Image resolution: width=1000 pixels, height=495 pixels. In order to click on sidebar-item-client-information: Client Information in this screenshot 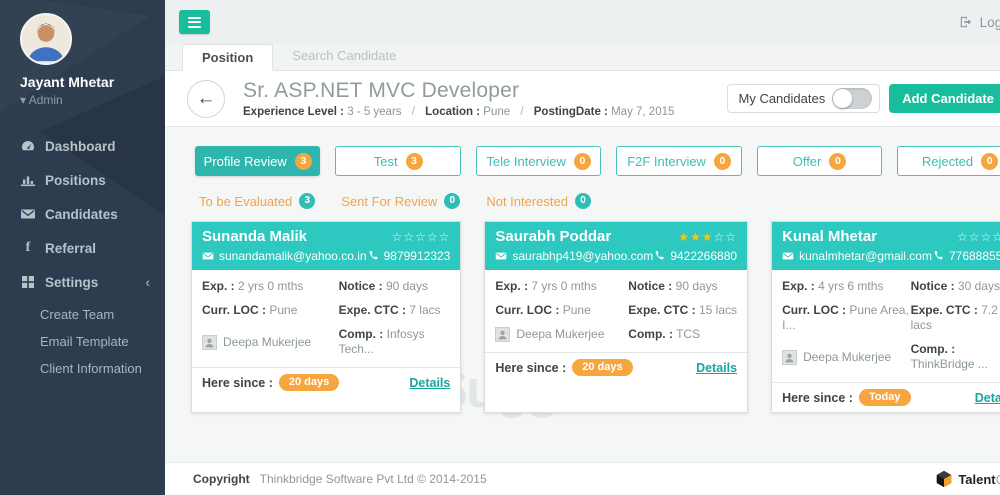, I will do `click(91, 368)`.